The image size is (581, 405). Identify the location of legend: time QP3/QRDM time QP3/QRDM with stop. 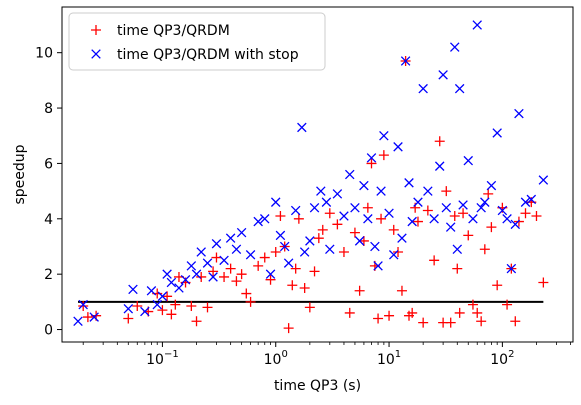
(197, 41).